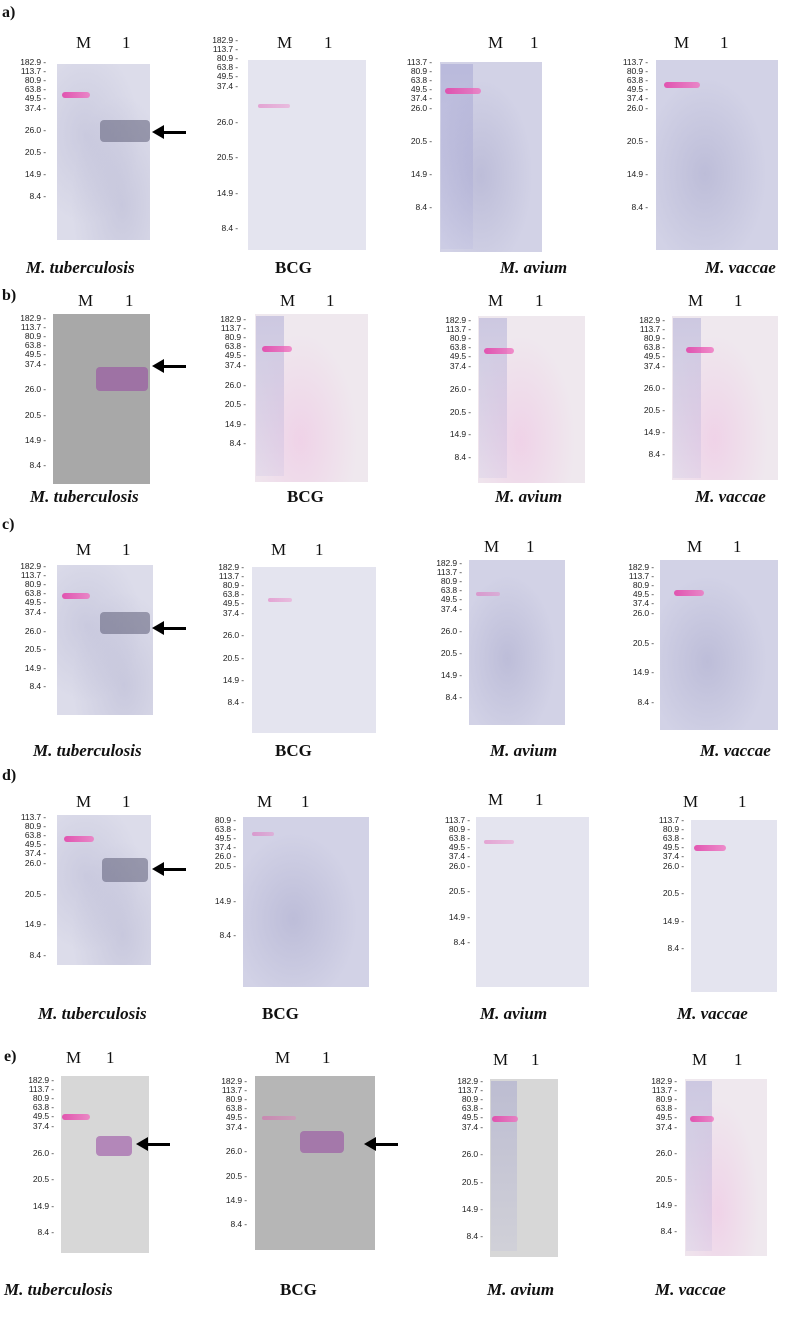  I want to click on marker-lane, so click(493, 398).